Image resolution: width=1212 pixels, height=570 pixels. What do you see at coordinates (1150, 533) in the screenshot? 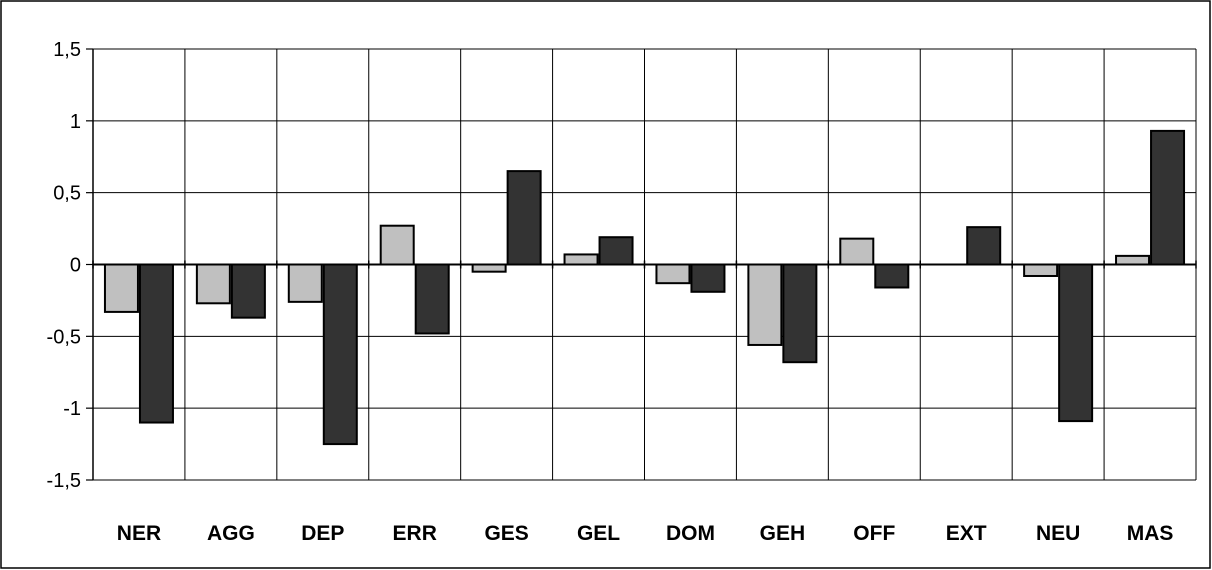
I see `x-category-label: MAS` at bounding box center [1150, 533].